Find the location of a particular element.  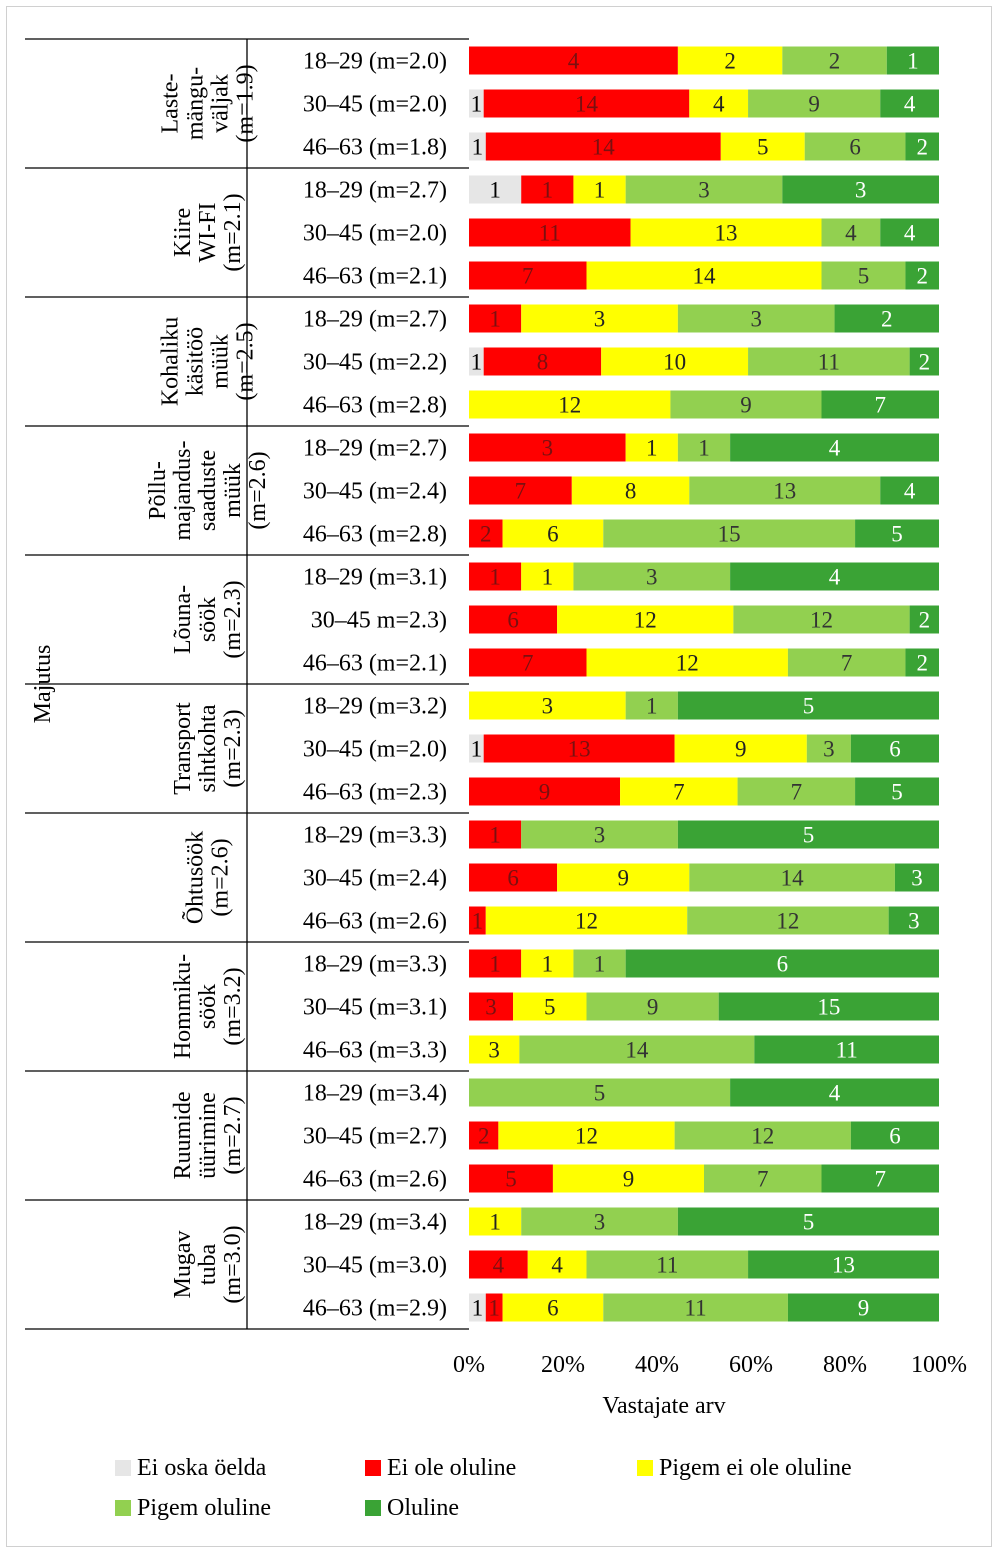

group-label: Laste-mängu-väljak(m=1.9) is located at coordinates (208, 103).